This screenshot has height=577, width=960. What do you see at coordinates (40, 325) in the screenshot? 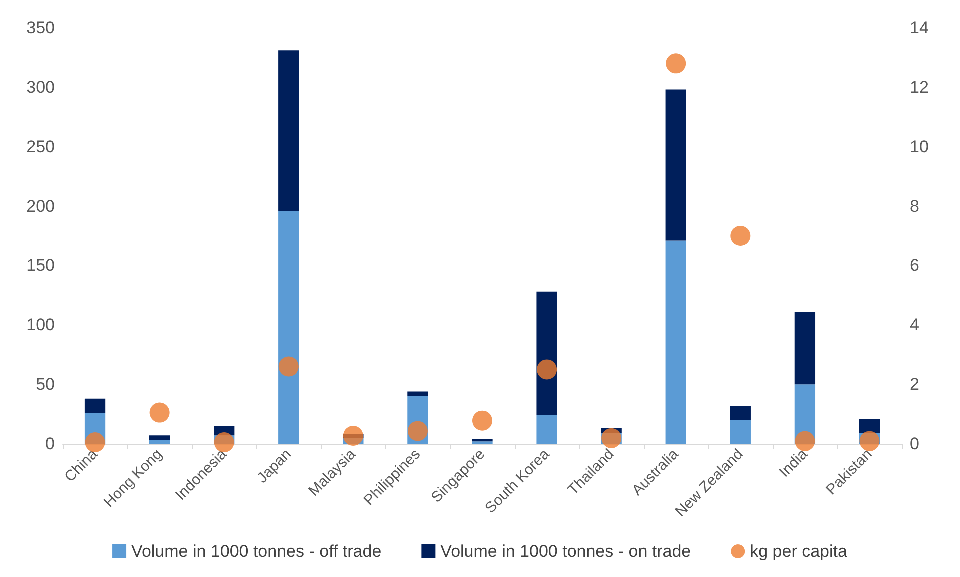
I see `y-tick-label: 100` at bounding box center [40, 325].